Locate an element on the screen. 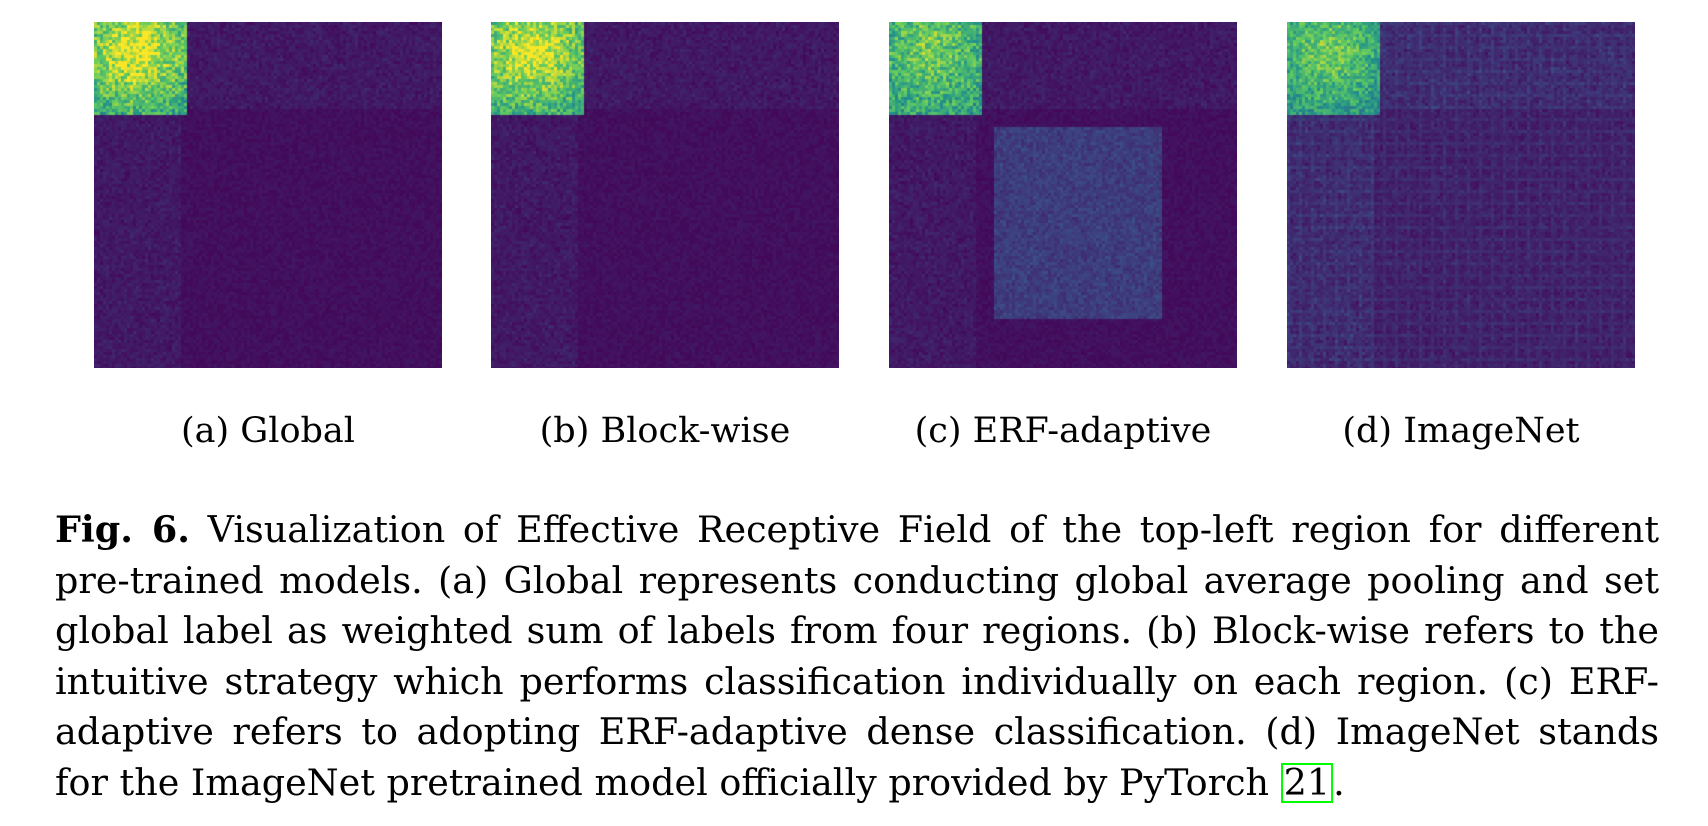 Image resolution: width=1708 pixels, height=826 pixels. erf-heatmap-blockwise is located at coordinates (665, 195).